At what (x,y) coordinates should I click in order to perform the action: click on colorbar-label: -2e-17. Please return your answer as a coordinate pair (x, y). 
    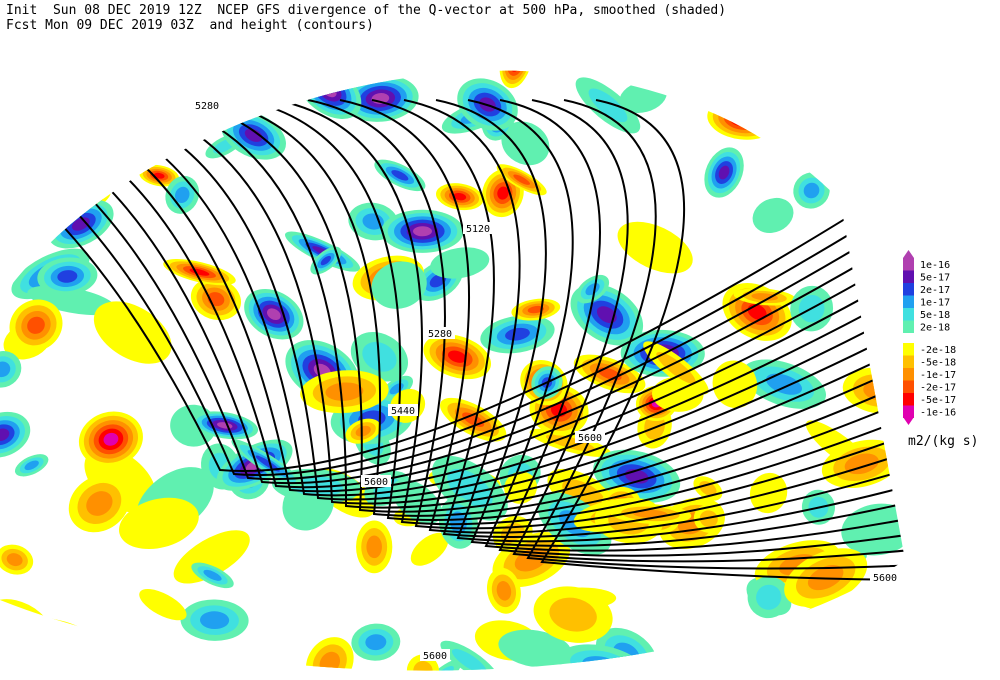
    Looking at the image, I should click on (938, 388).